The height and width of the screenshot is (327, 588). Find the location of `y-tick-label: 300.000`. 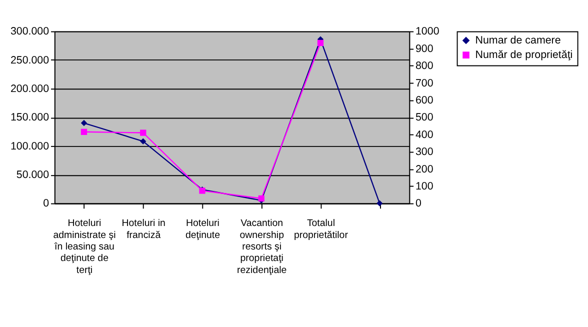

y-tick-label: 300.000 is located at coordinates (30, 32).